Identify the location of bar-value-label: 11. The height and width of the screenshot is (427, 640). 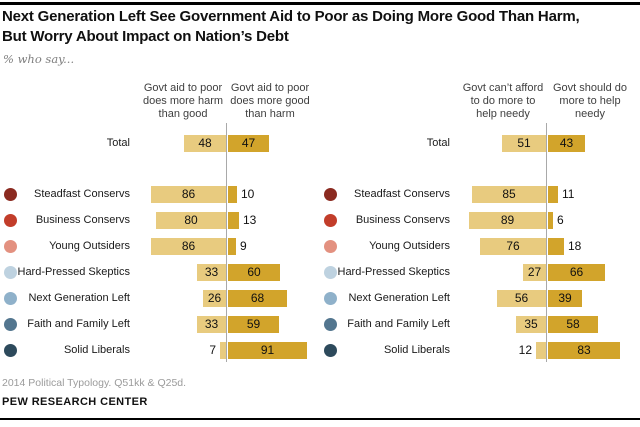
(568, 194).